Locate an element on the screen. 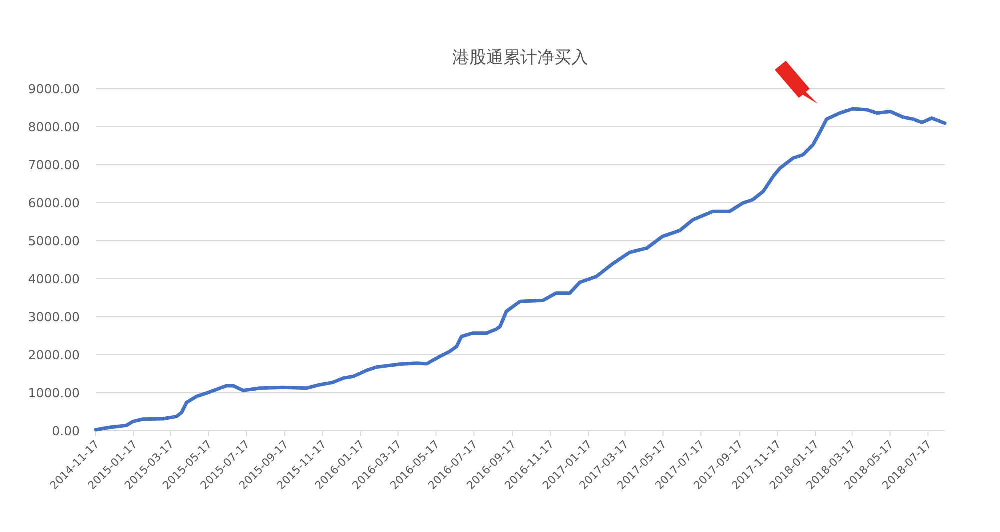 The width and height of the screenshot is (1000, 532). y-tick-label: 8000.00 is located at coordinates (54, 127).